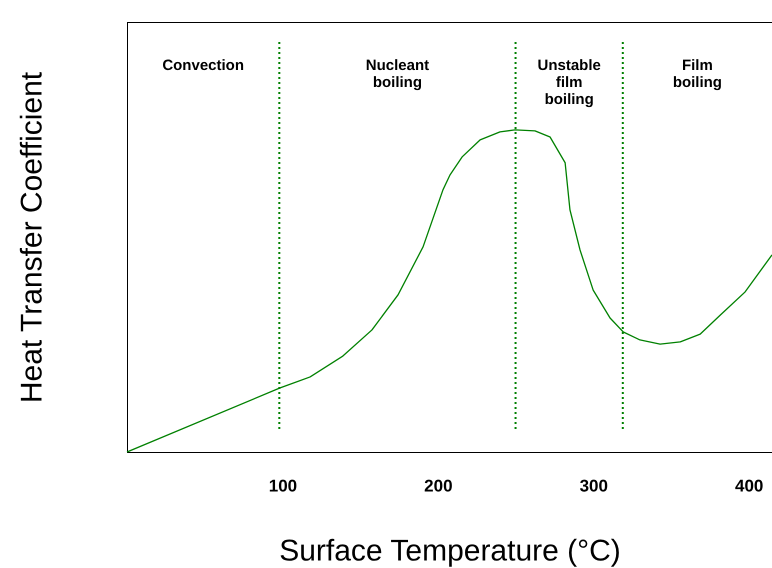 This screenshot has height=568, width=772. I want to click on x-tick-label: 100, so click(283, 486).